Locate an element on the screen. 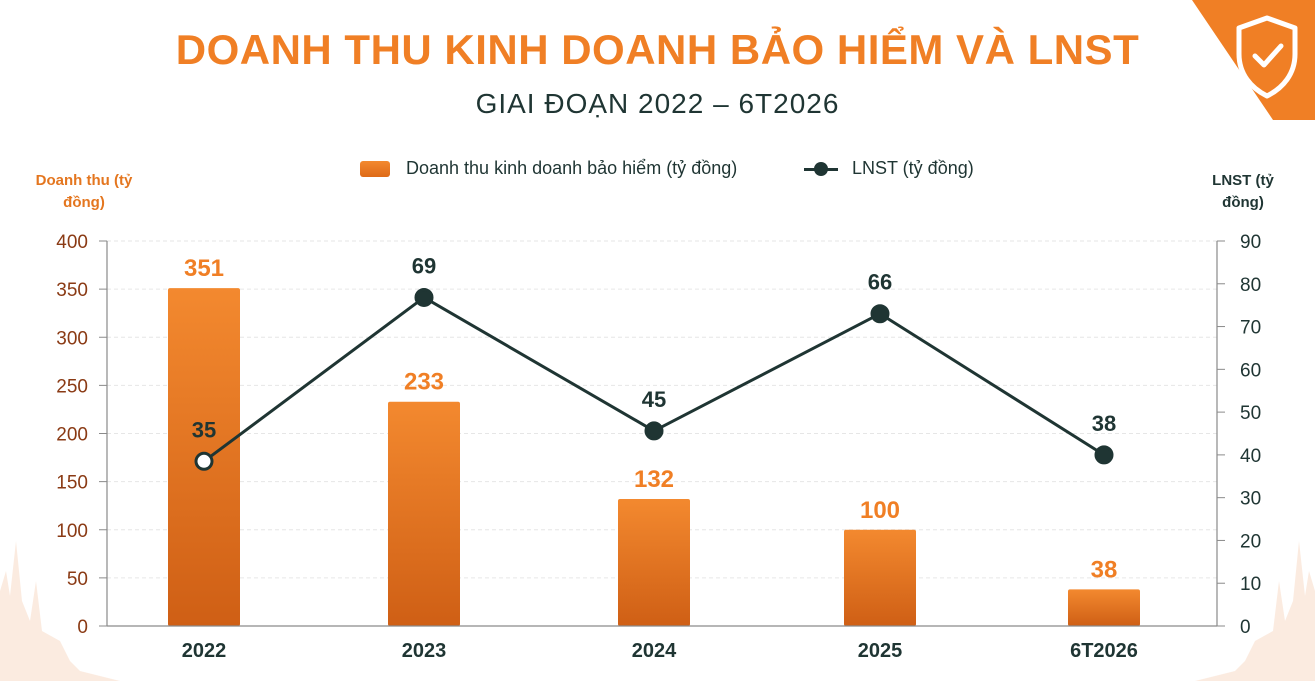 The width and height of the screenshot is (1315, 681). right-tick-label: 50 is located at coordinates (1250, 413).